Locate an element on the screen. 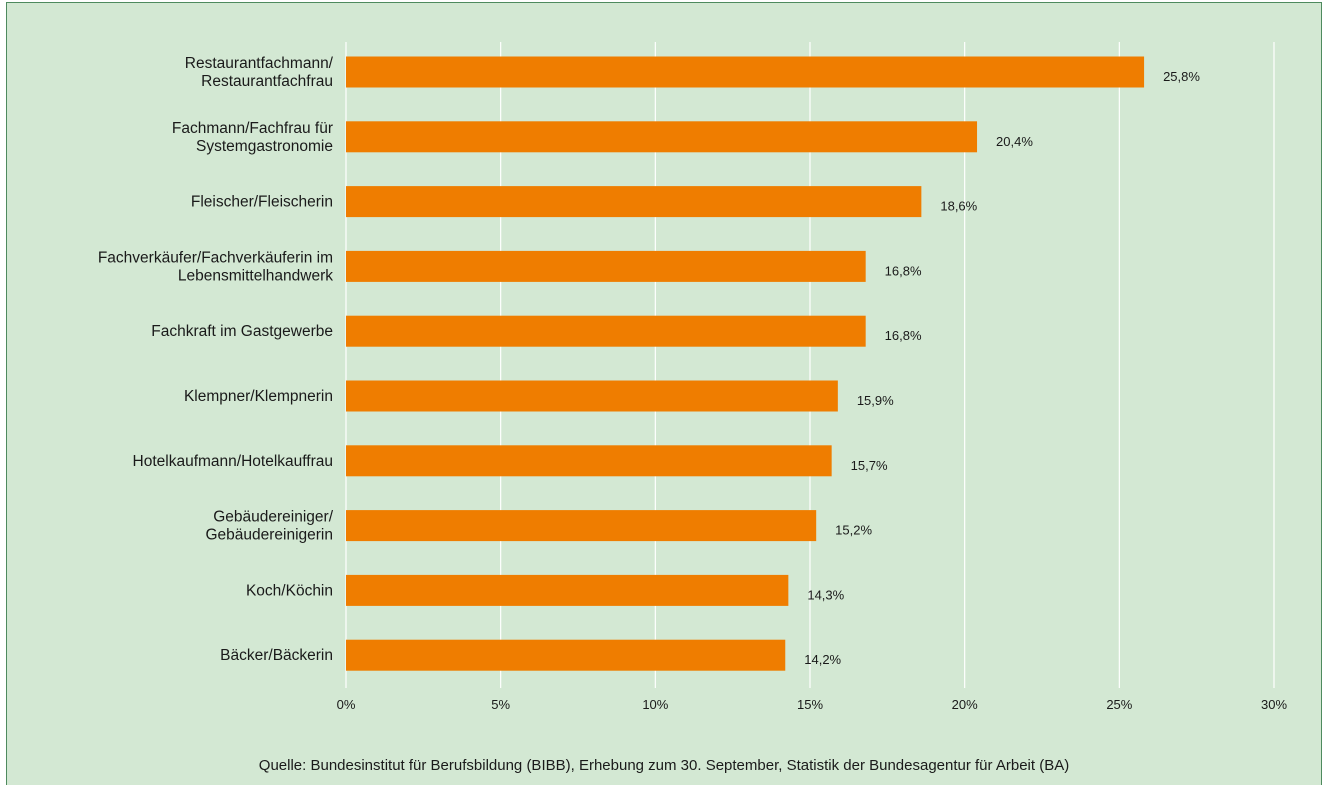 Image resolution: width=1328 pixels, height=785 pixels. x-tick-label: 5% is located at coordinates (500, 704).